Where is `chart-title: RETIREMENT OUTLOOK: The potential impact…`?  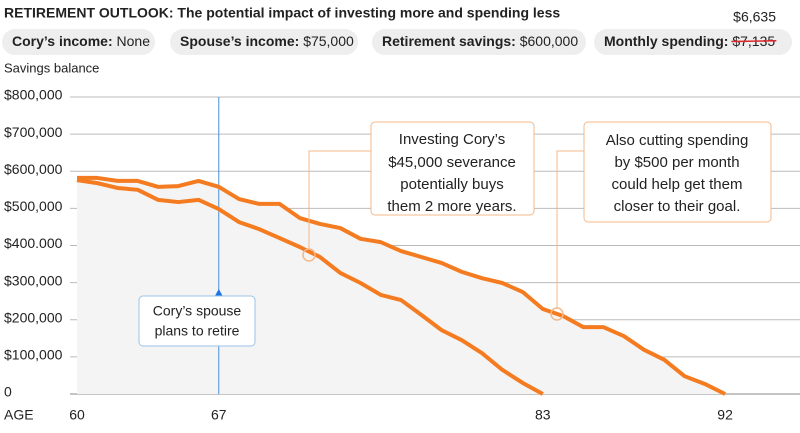 chart-title: RETIREMENT OUTLOOK: The potential impact… is located at coordinates (282, 13).